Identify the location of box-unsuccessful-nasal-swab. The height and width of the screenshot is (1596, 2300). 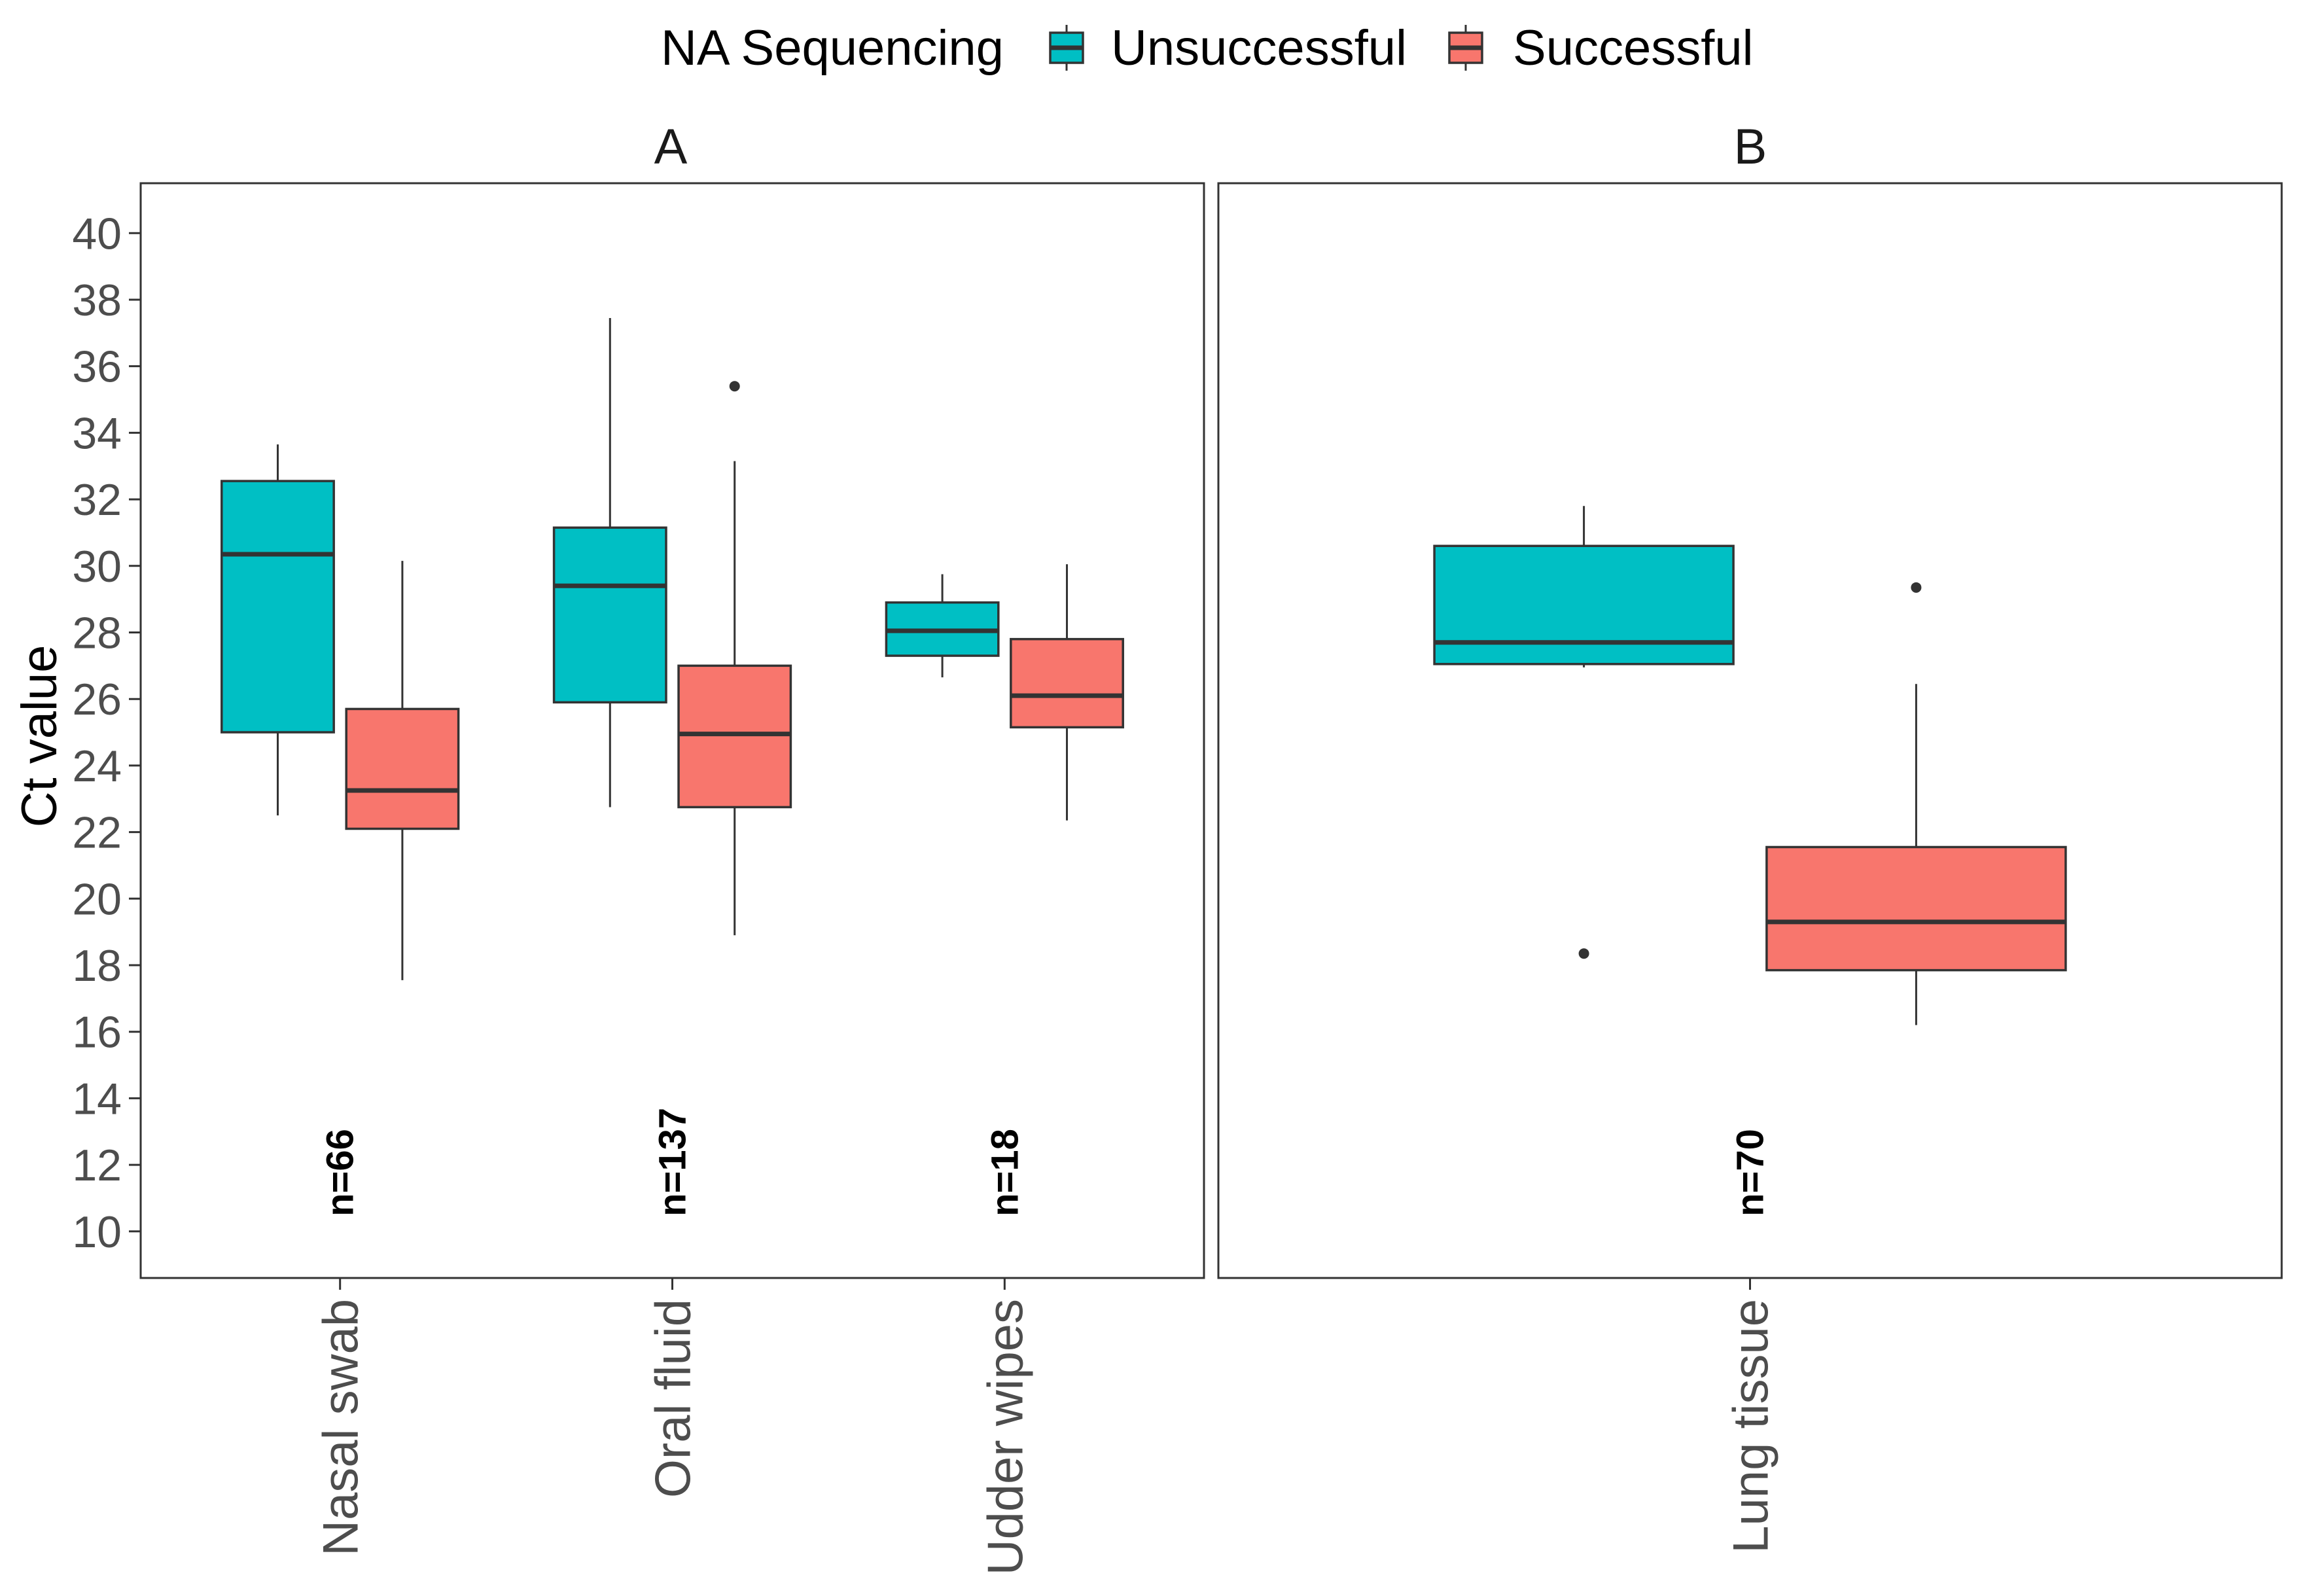
(278, 607).